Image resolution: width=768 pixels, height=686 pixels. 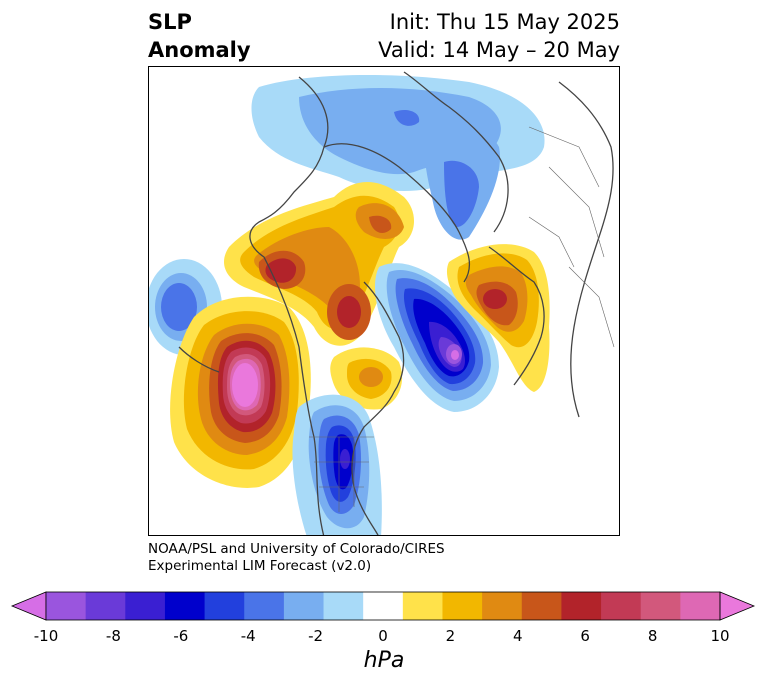 What do you see at coordinates (28, 606) in the screenshot?
I see `colorbar-extend-min` at bounding box center [28, 606].